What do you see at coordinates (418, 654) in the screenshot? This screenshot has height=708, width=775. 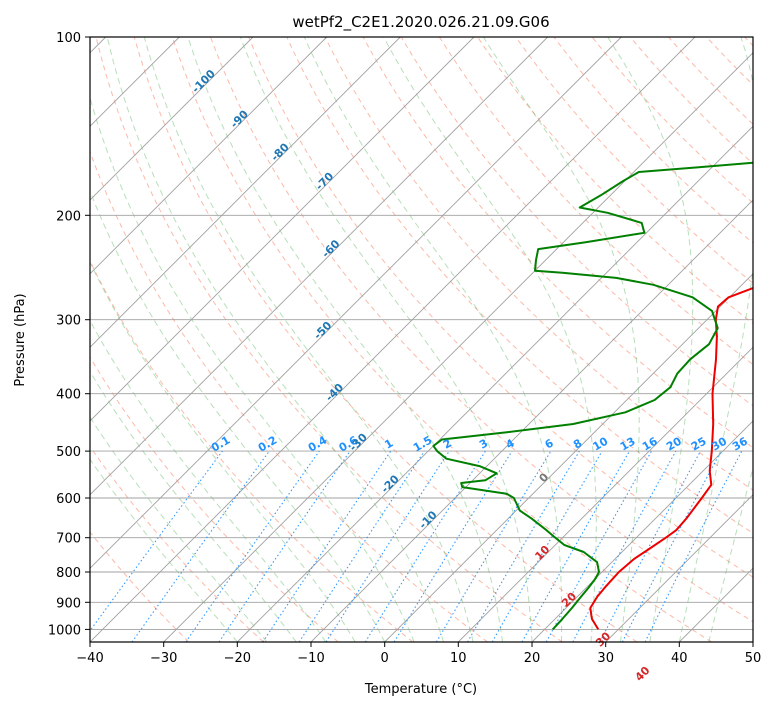 I see `x-axis: −40 −30 −20 −10 0 10 20 30 40 50` at bounding box center [418, 654].